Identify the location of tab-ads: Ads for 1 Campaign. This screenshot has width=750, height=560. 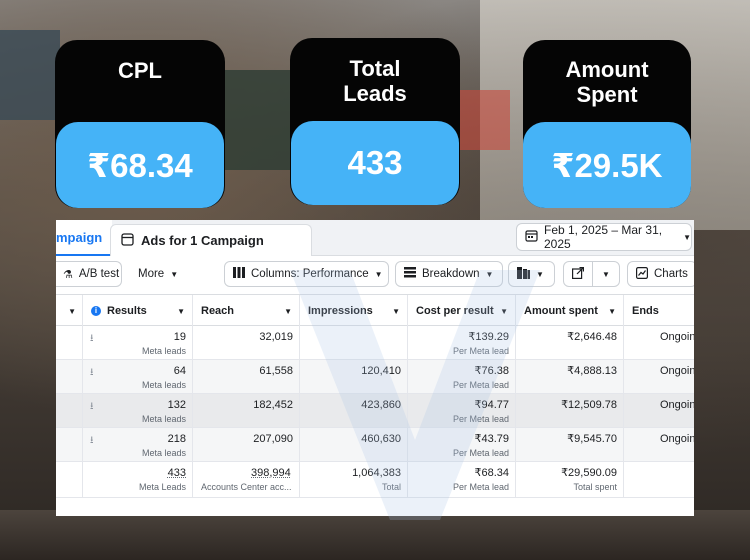
(211, 240).